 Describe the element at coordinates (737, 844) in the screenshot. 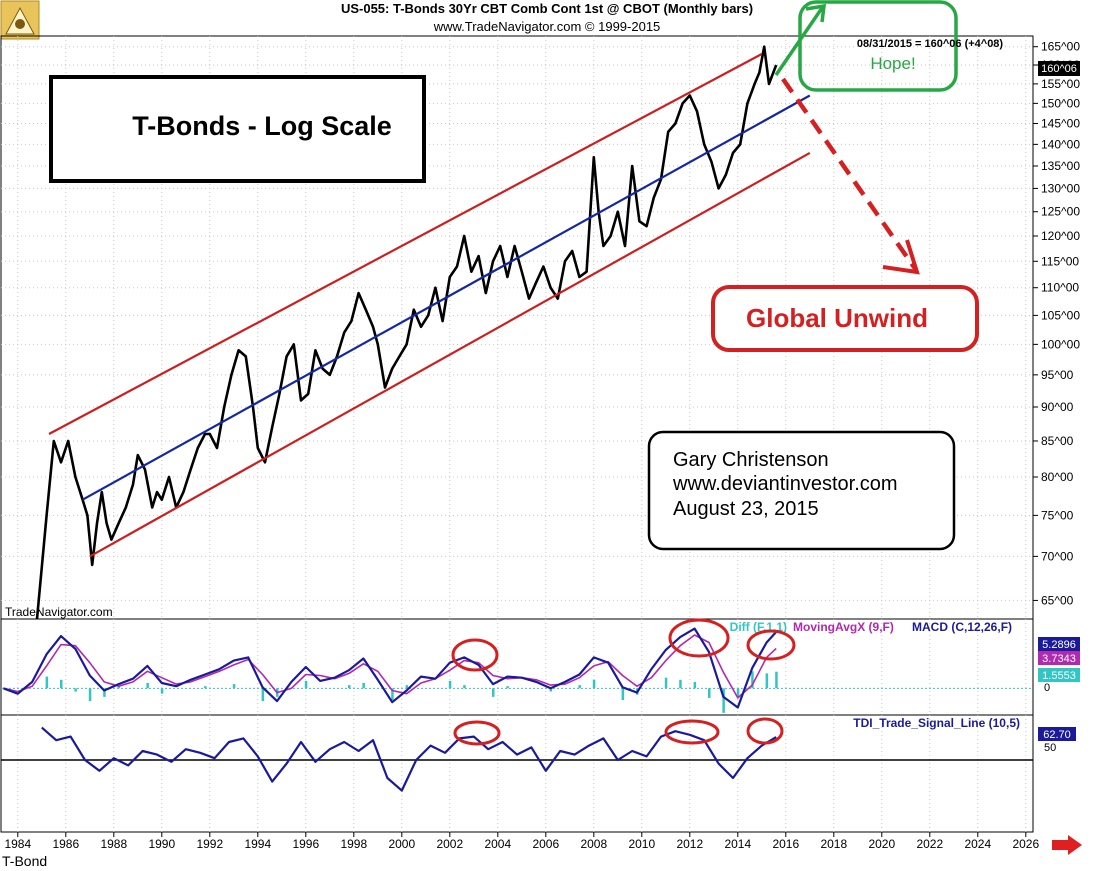

I see `x-tick-label-2014: 2014` at that location.